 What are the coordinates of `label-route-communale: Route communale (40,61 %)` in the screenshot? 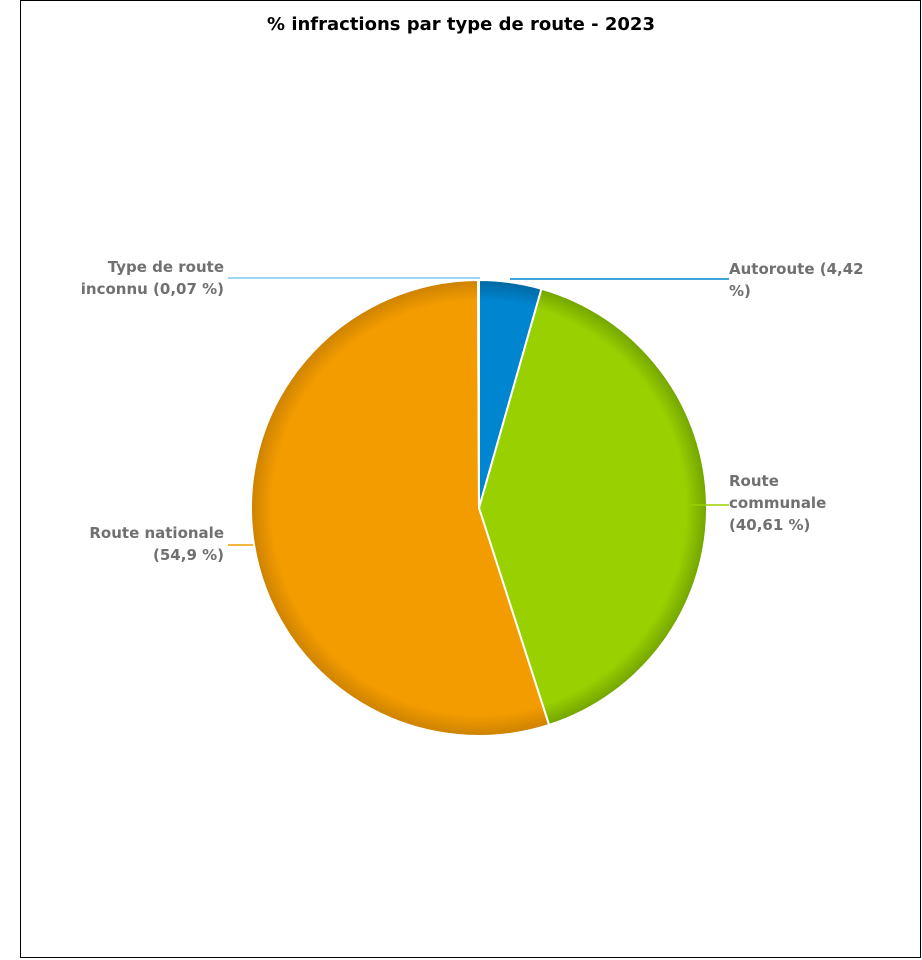 It's located at (777, 503).